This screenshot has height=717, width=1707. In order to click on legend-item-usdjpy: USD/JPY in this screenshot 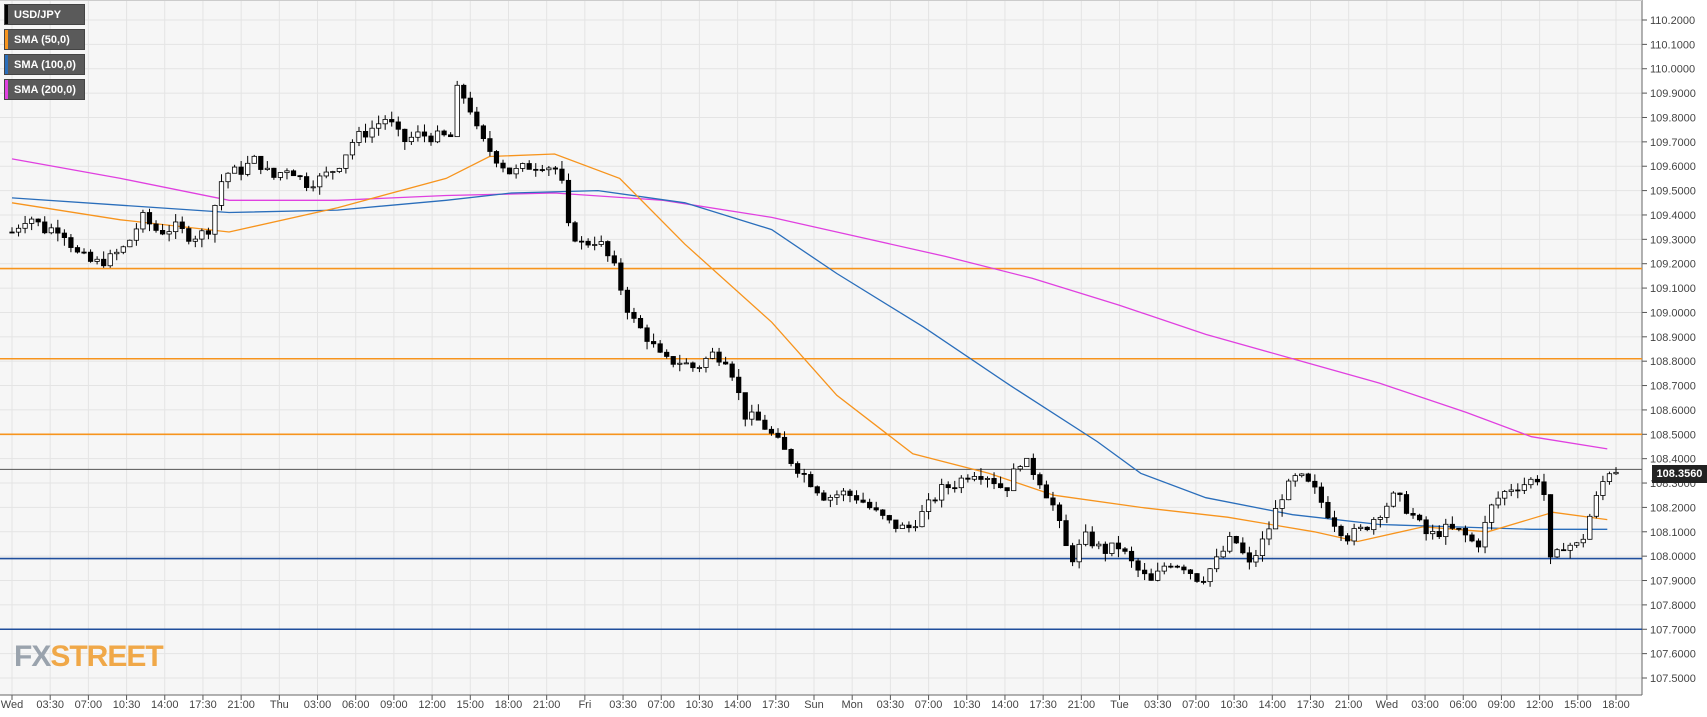, I will do `click(44, 14)`.